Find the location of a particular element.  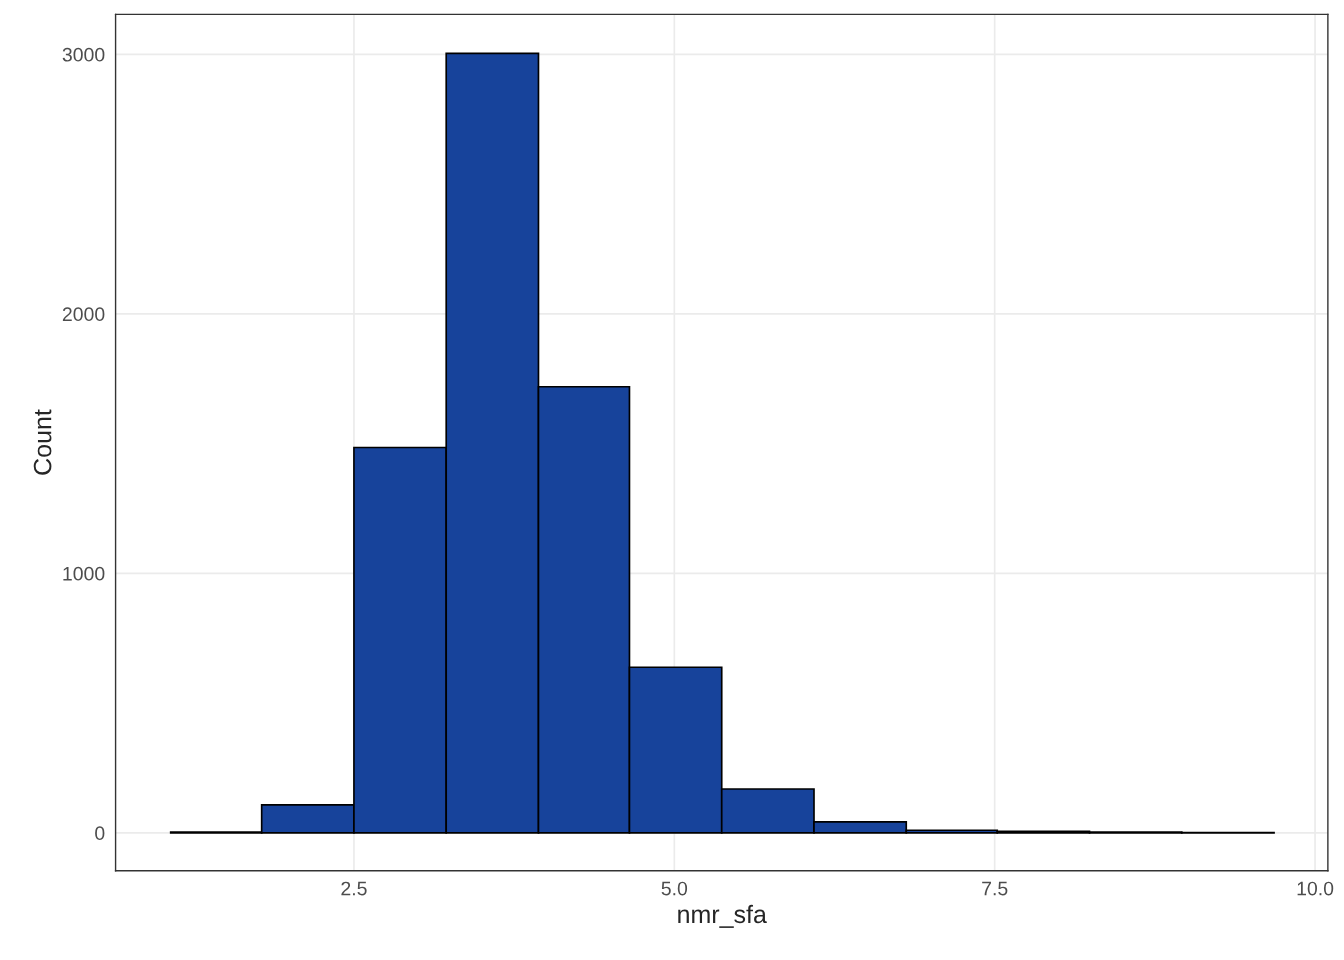

x-tick-label: 10.0 is located at coordinates (1315, 888).